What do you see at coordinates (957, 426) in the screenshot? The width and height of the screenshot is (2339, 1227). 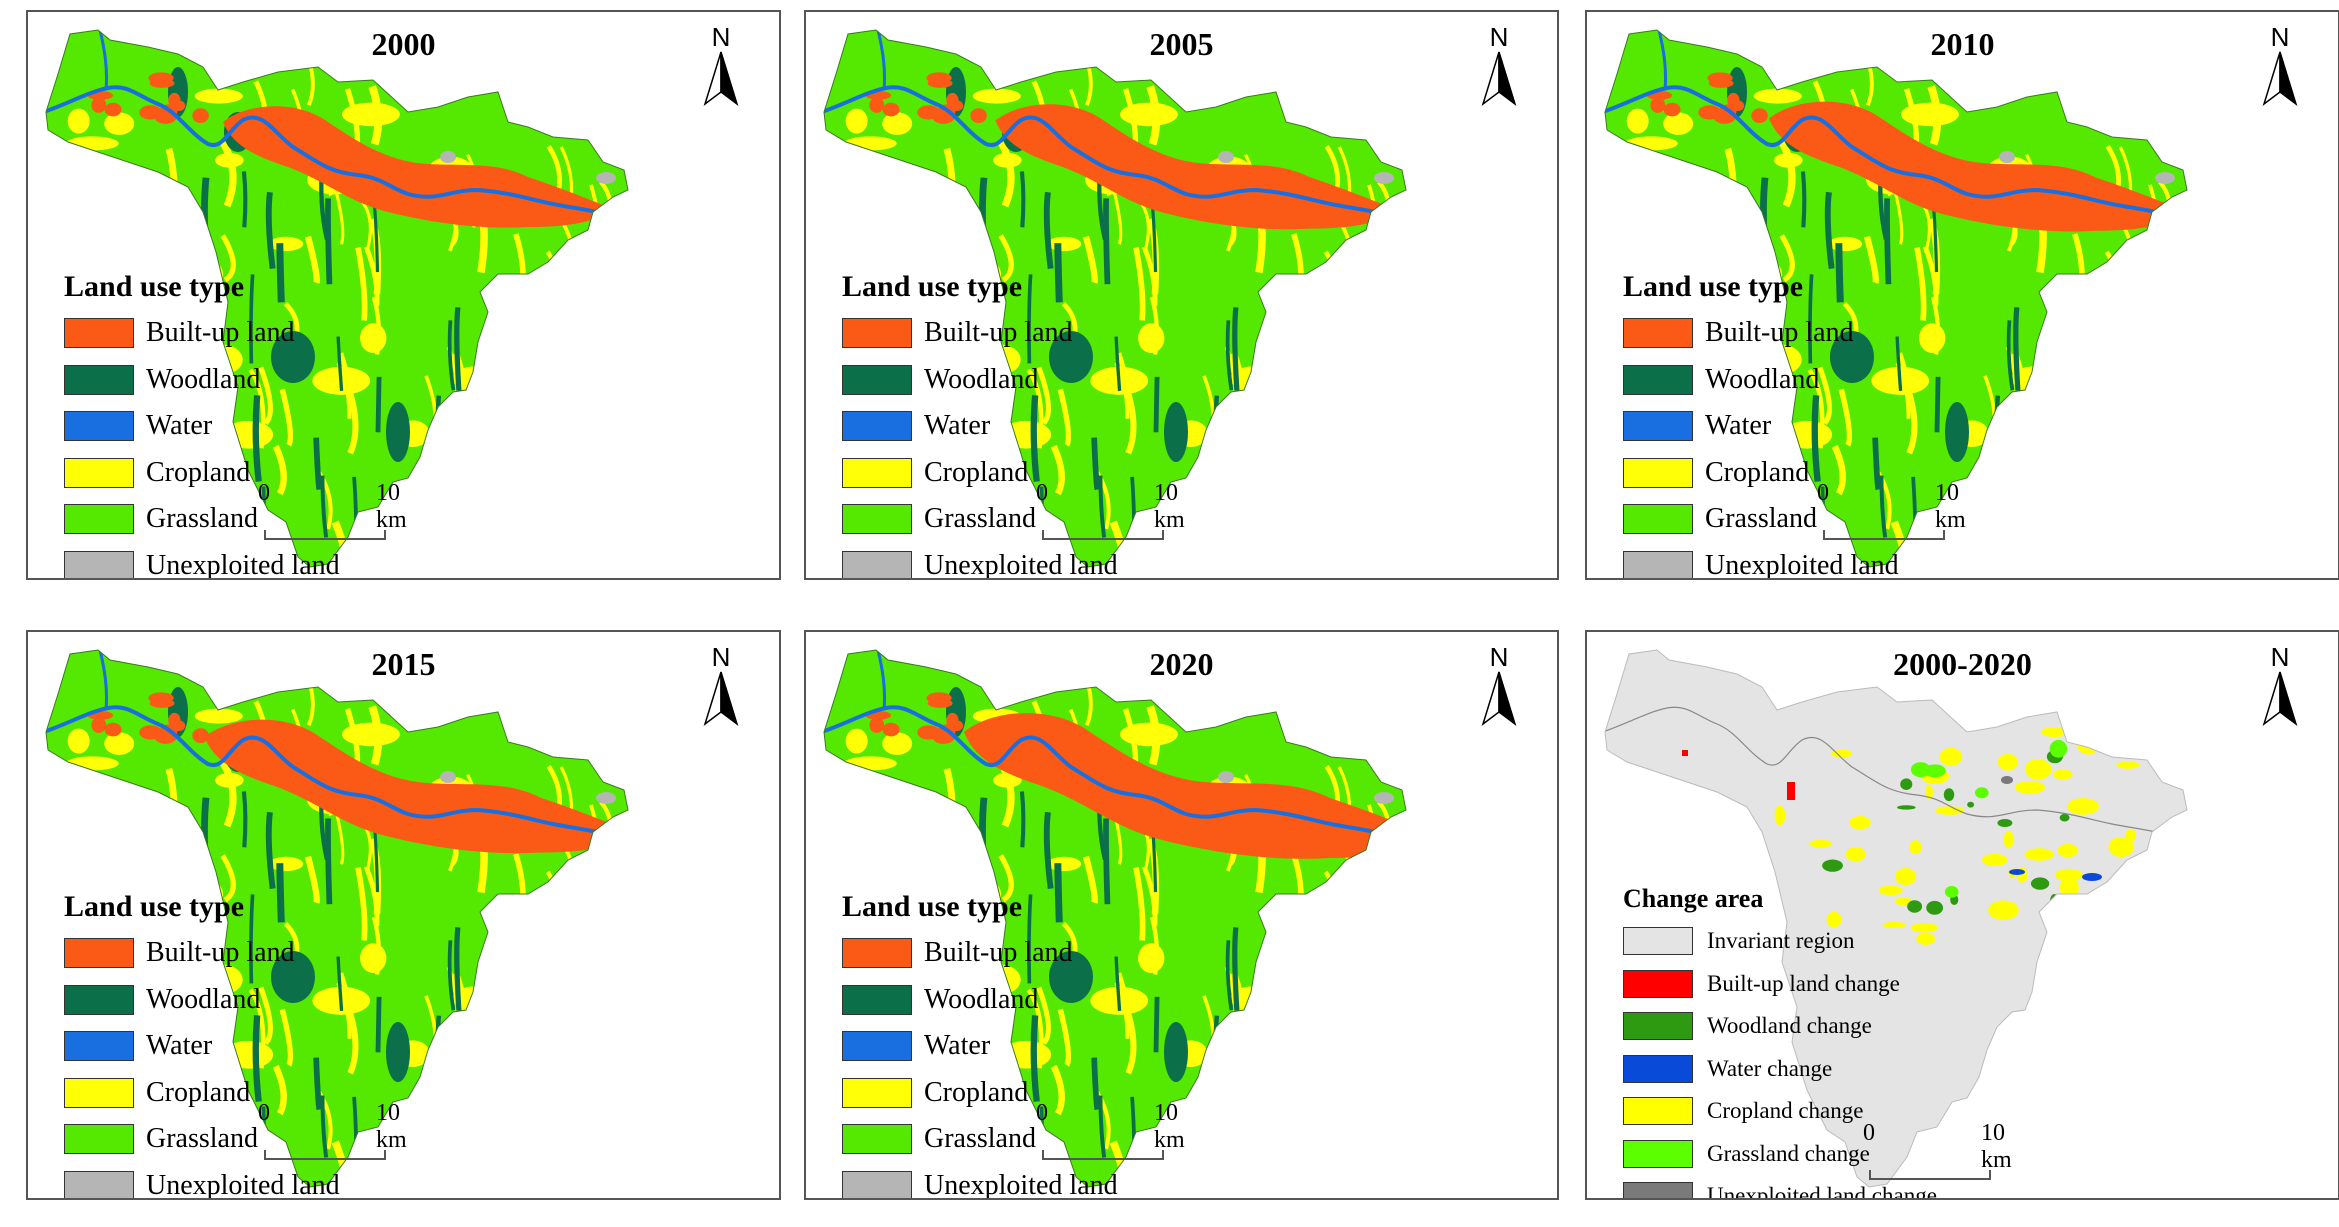 I see `legend-label: Water` at bounding box center [957, 426].